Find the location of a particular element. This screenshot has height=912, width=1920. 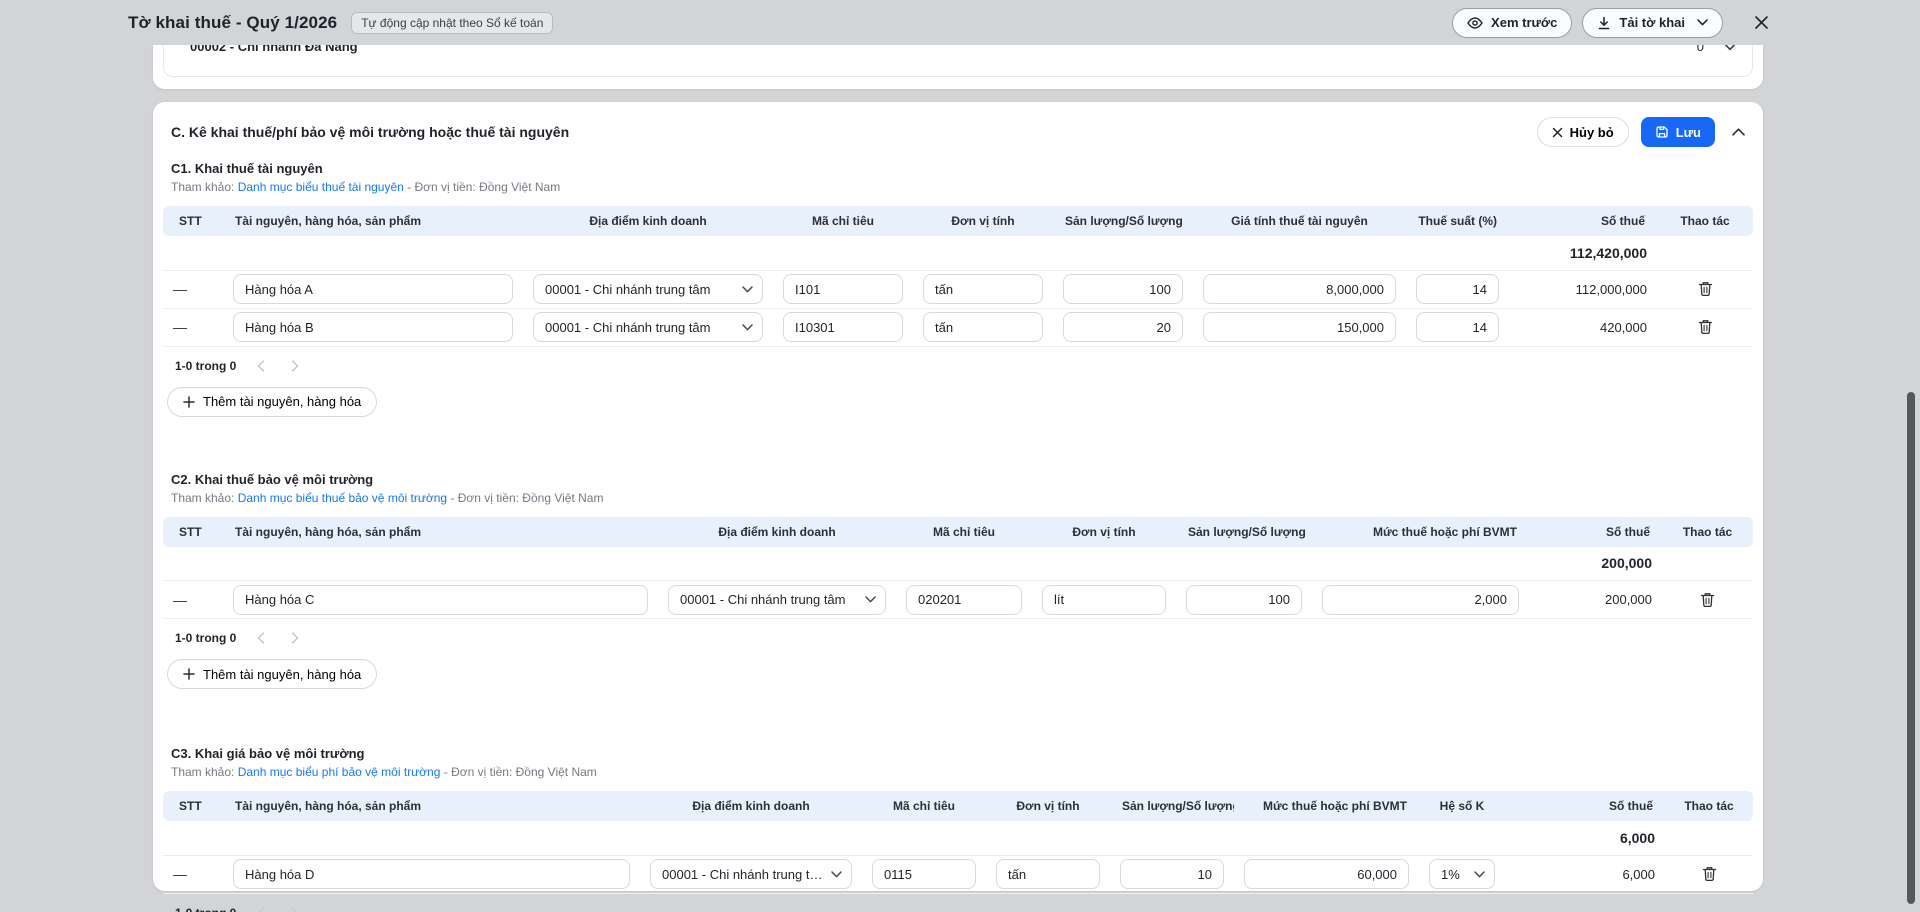

branch-row-value: 0 is located at coordinates (1700, 46).